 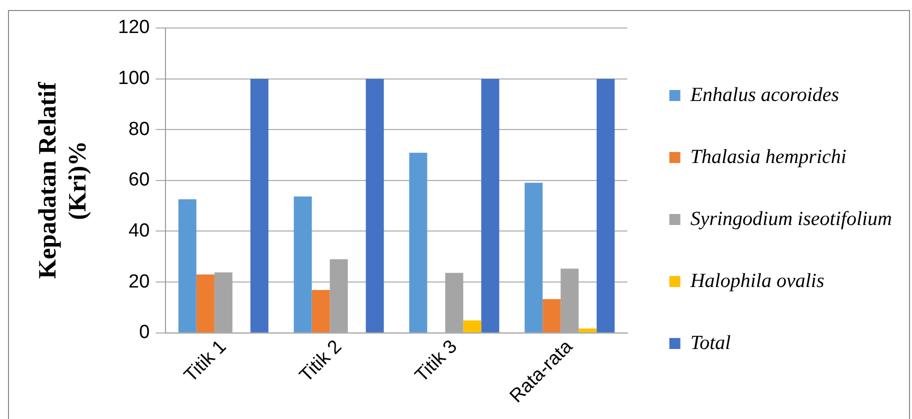 I want to click on x-tick-label: Titik 1, so click(x=205, y=361).